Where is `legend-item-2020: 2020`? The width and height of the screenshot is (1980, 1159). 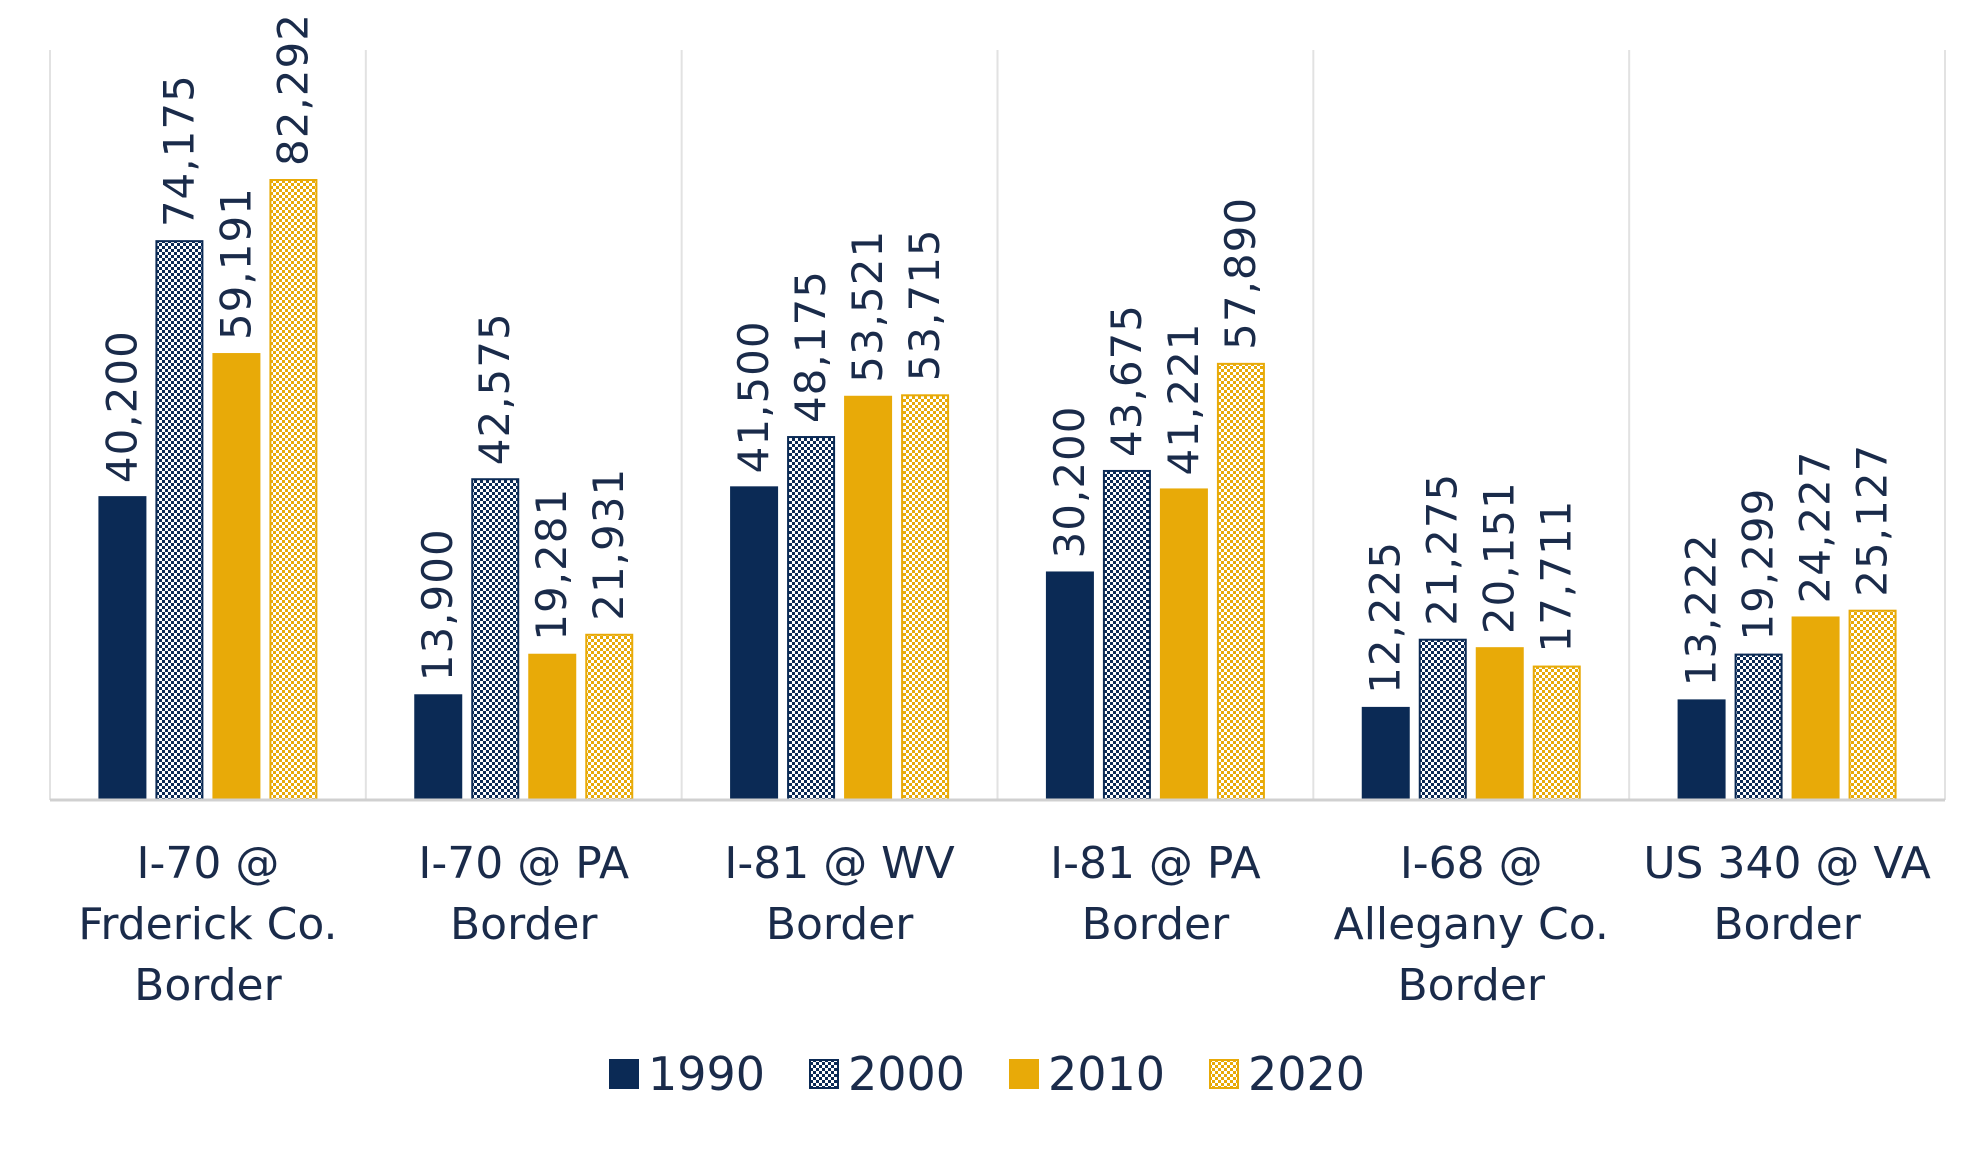 legend-item-2020: 2020 is located at coordinates (1287, 1074).